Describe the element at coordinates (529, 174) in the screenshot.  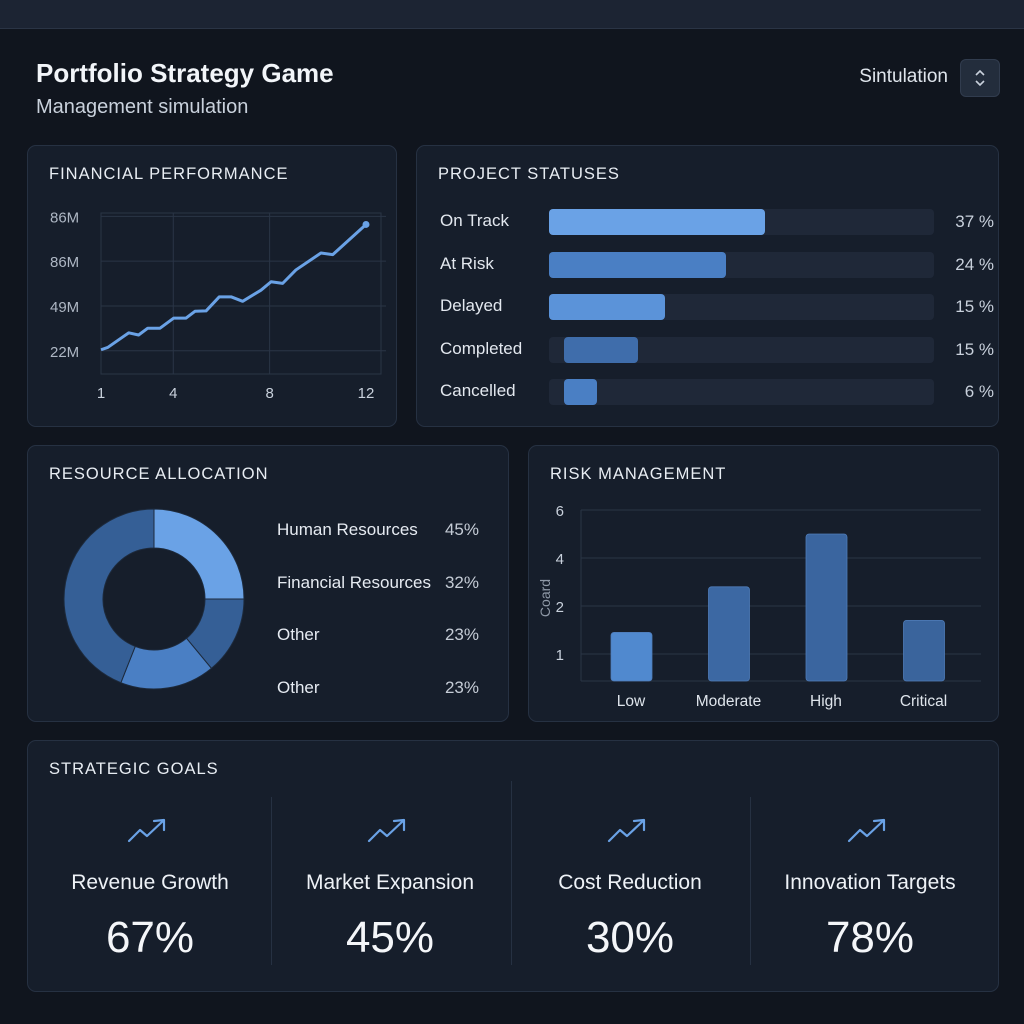
I see `card-title: PROJECT STATUSES` at that location.